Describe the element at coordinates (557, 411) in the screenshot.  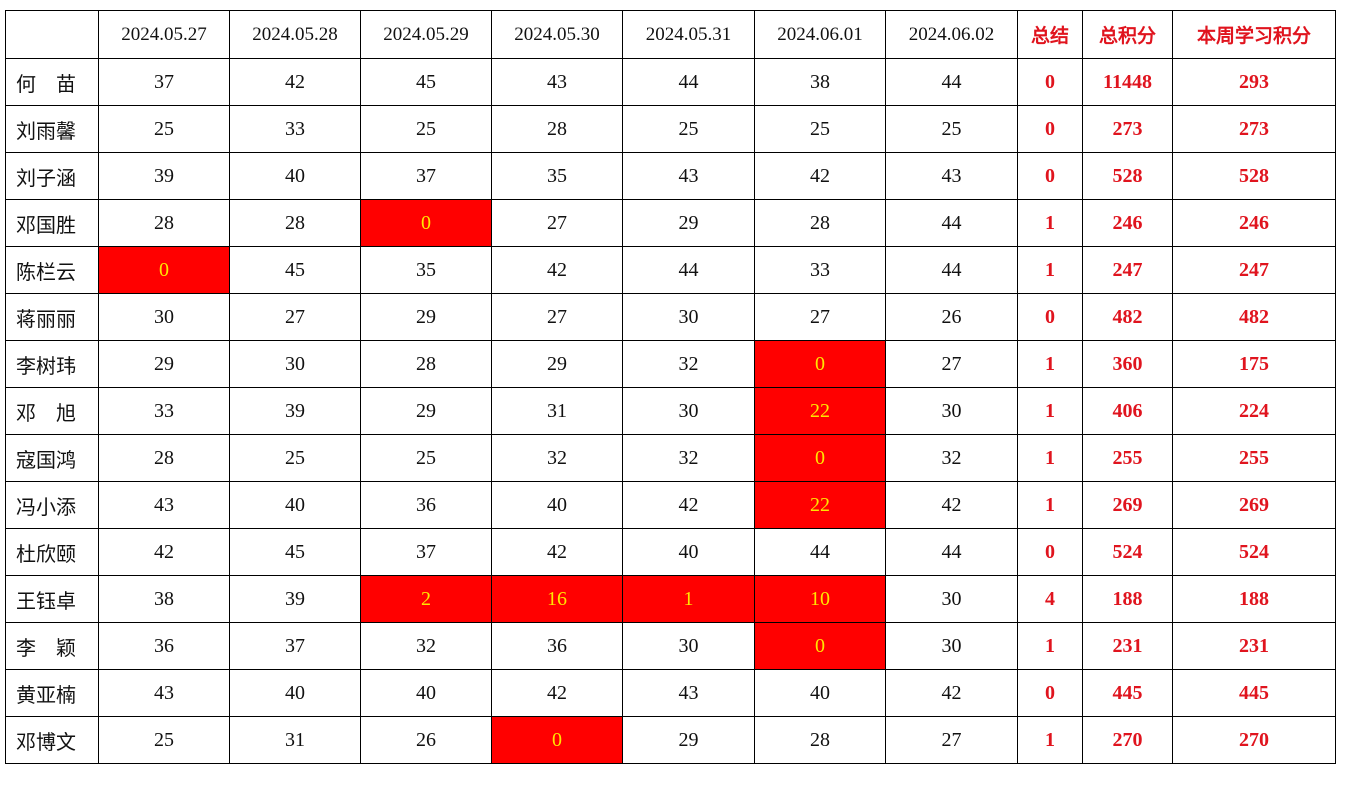
I see `score-cell: 31` at that location.